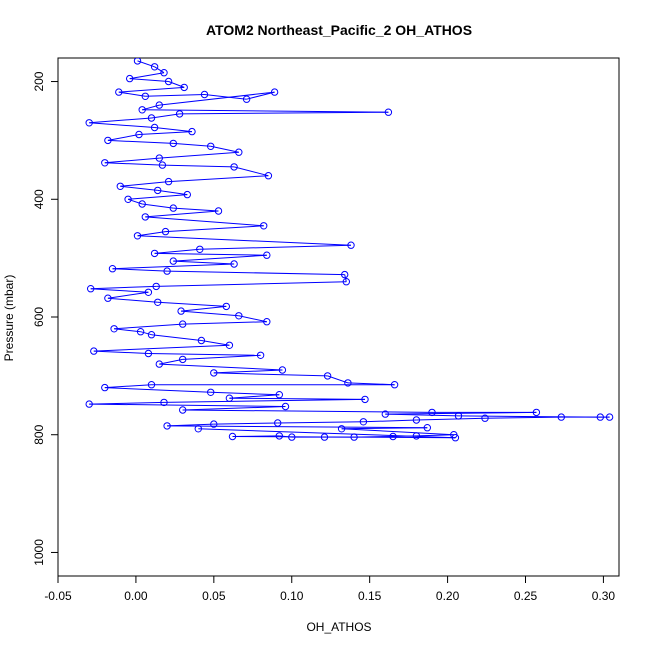 This screenshot has height=650, width=650. I want to click on x-tick-label: 0.30, so click(604, 596).